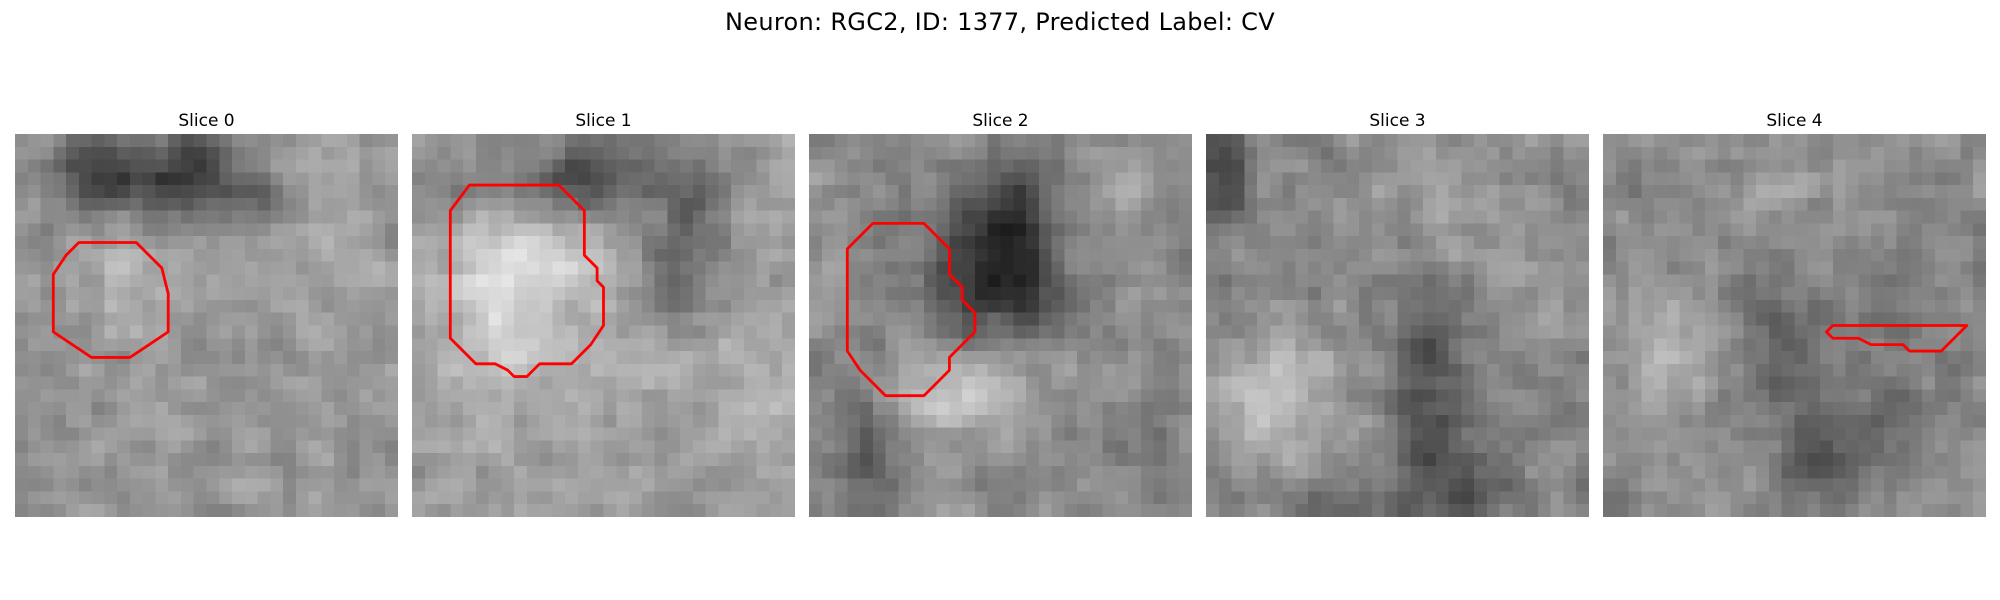  What do you see at coordinates (1000, 121) in the screenshot?
I see `slice-title-2: Slice 2` at bounding box center [1000, 121].